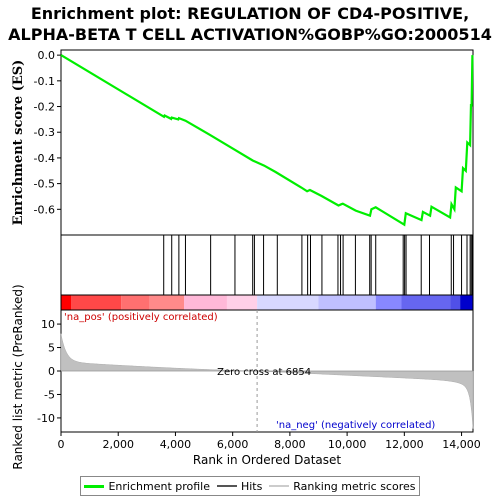  Describe the element at coordinates (118, 444) in the screenshot. I see `xtick-label: 2,000` at that location.